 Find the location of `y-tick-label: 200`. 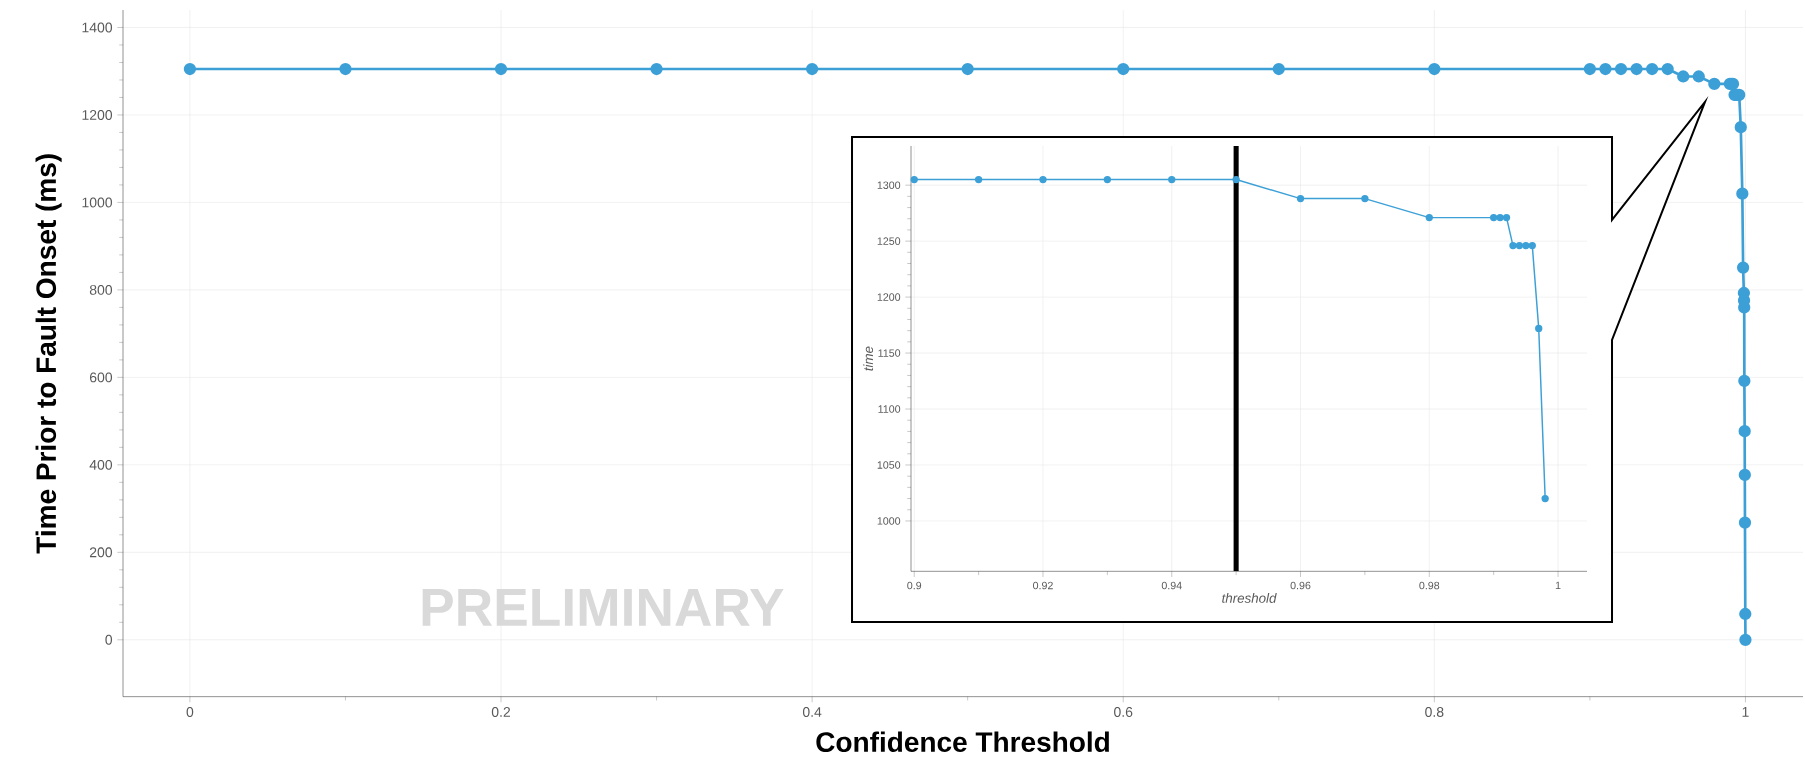

y-tick-label: 200 is located at coordinates (101, 552).